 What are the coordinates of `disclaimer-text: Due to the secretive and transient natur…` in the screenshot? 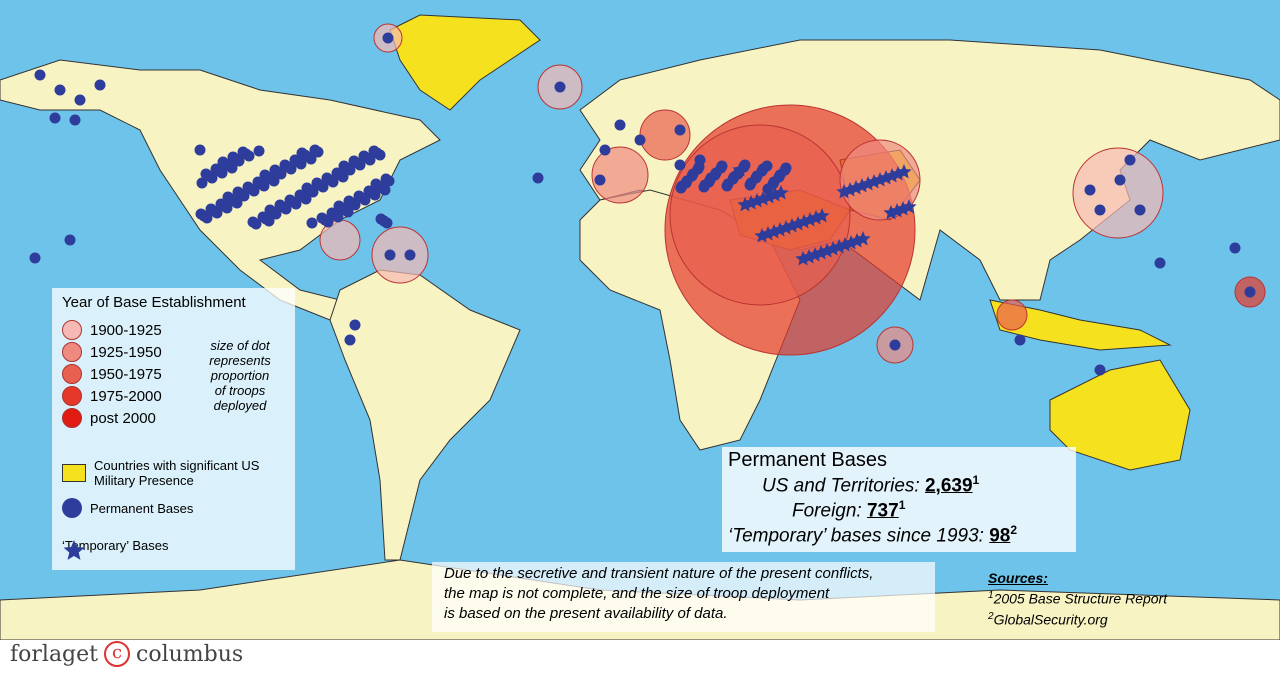 It's located at (658, 594).